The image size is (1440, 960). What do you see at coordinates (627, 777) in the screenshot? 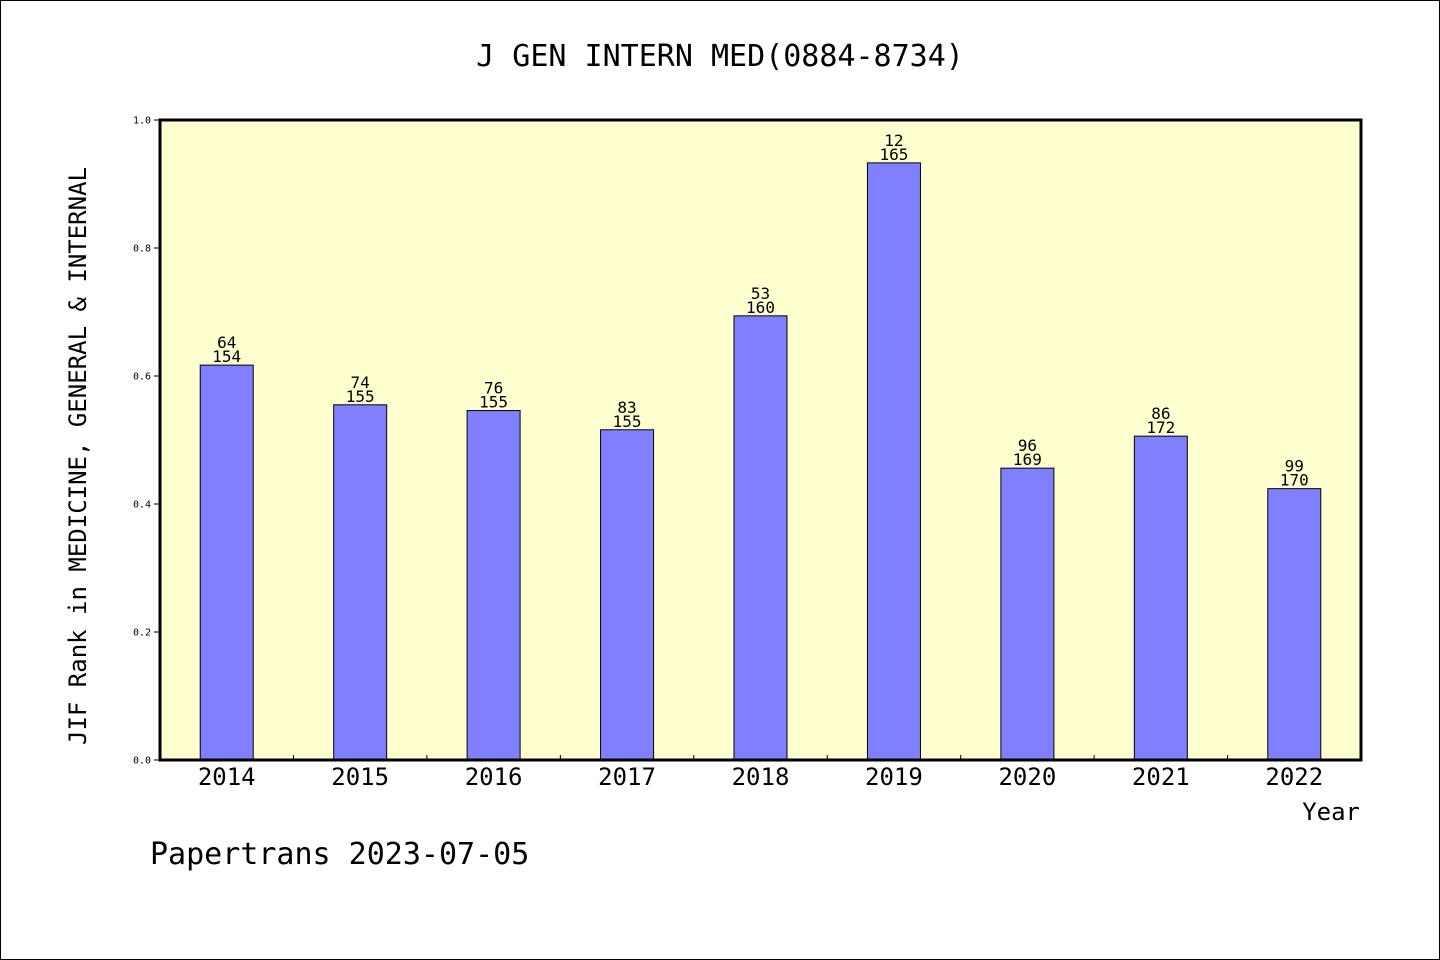
I see `x-category-label: 2017` at bounding box center [627, 777].